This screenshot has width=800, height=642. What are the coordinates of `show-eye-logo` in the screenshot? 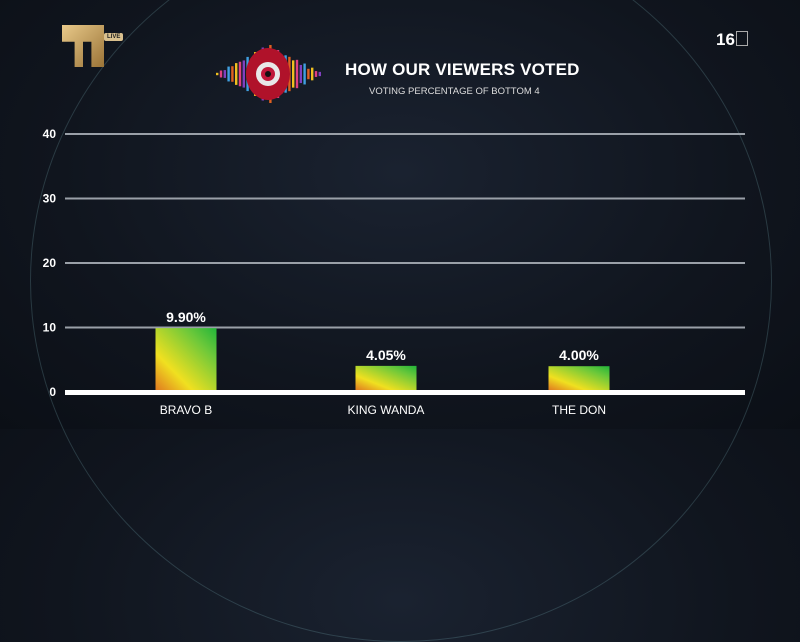 It's located at (268, 74).